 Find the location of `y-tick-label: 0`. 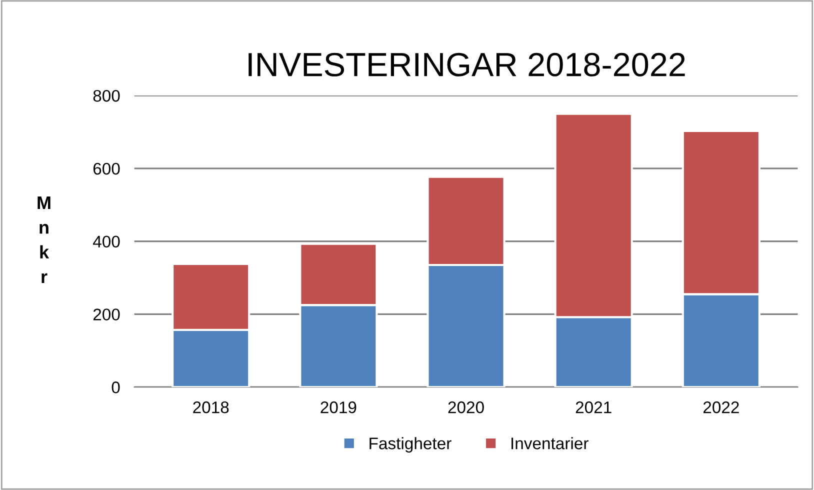

y-tick-label: 0 is located at coordinates (116, 388).